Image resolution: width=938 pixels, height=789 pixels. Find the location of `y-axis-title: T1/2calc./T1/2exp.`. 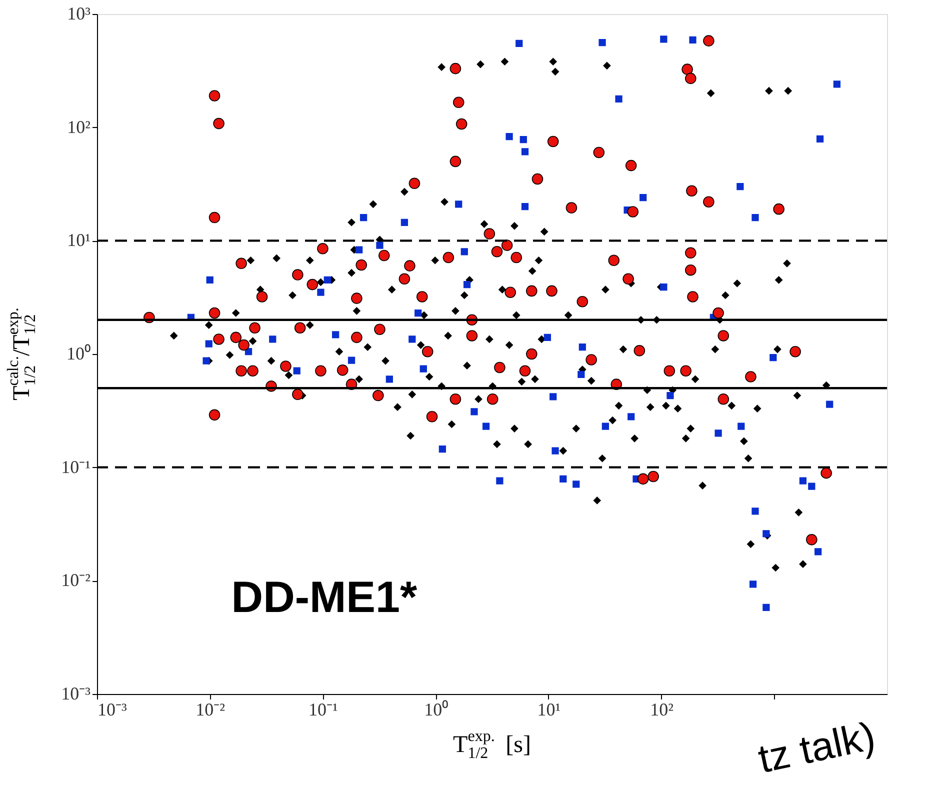

y-axis-title: T1/2calc./T1/2exp. is located at coordinates (22, 354).